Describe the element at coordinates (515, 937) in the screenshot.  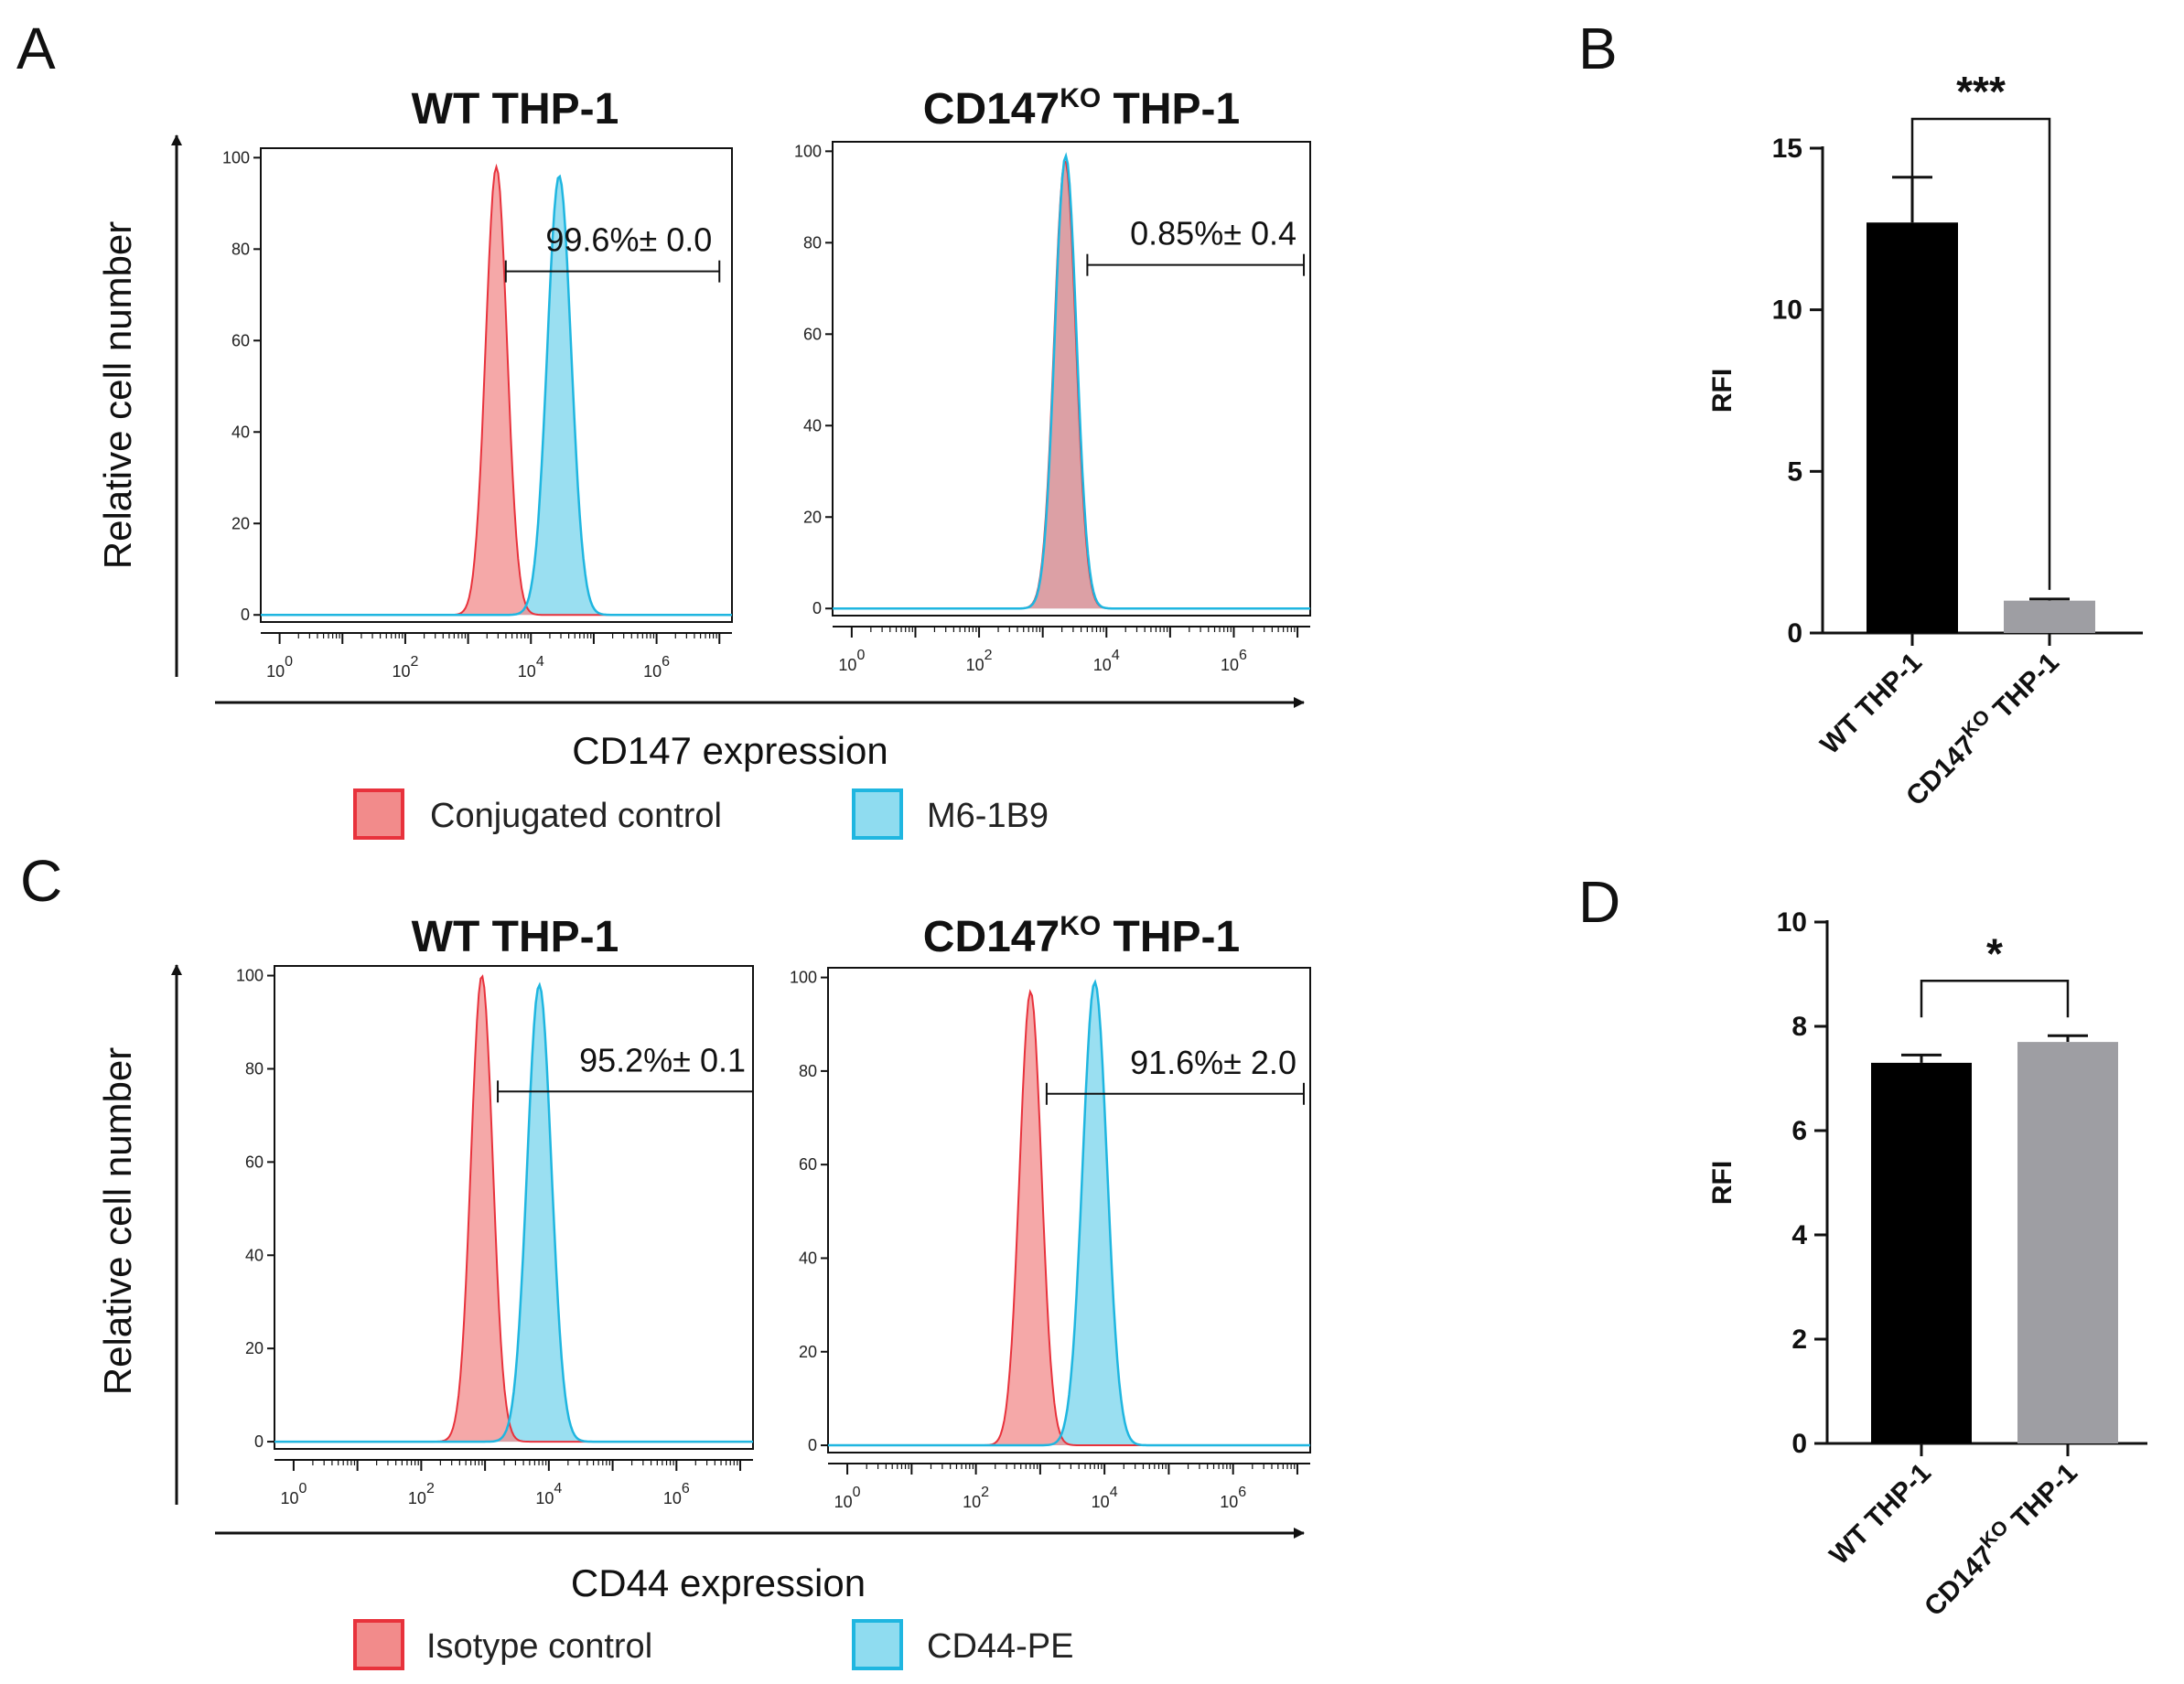
I see `plot-title-c-wt: WT THP-1` at that location.